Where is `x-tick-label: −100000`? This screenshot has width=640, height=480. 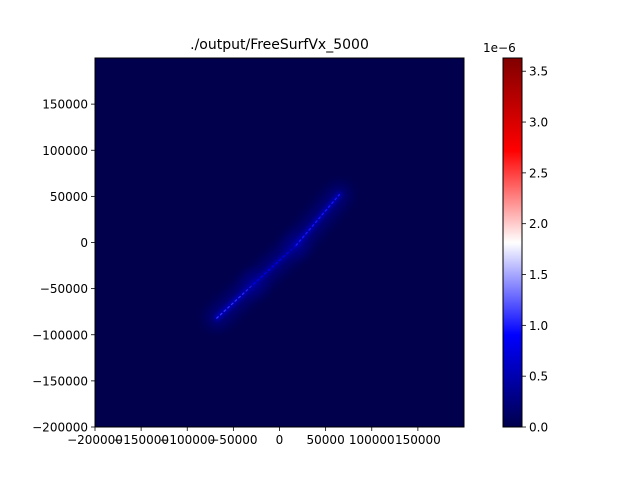
x-tick-label: −100000 is located at coordinates (187, 440).